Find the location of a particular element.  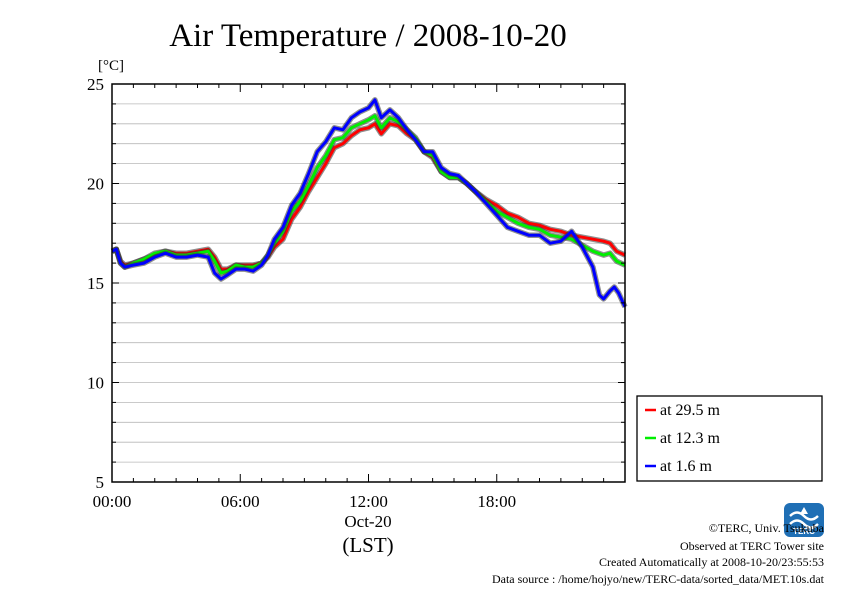

y-tick-label: 10 is located at coordinates (95, 383).